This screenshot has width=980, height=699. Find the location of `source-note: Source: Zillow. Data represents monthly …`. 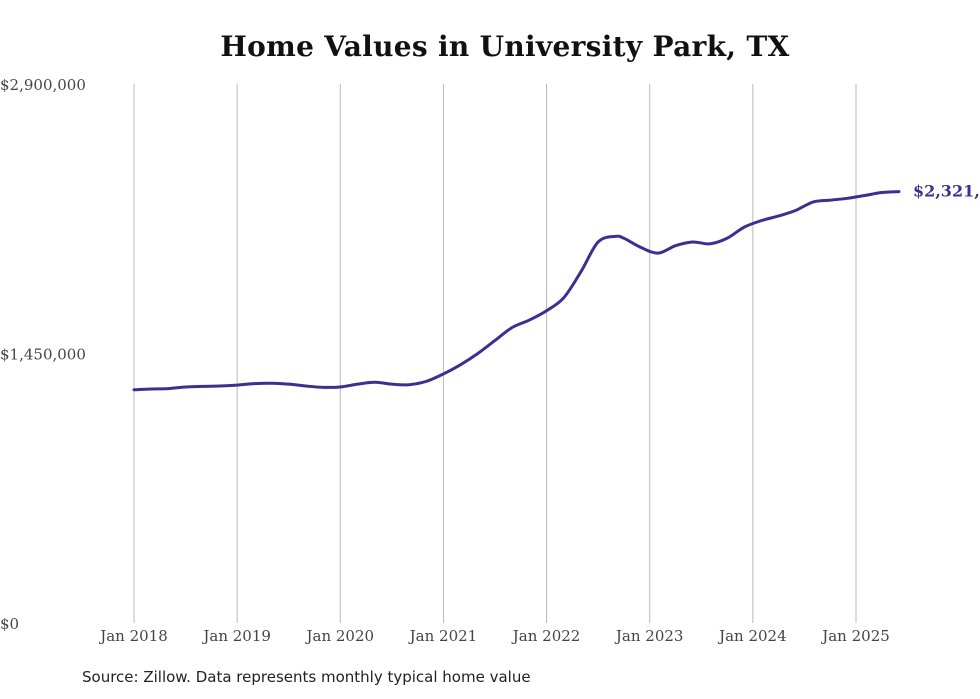

source-note: Source: Zillow. Data represents monthly … is located at coordinates (306, 677).